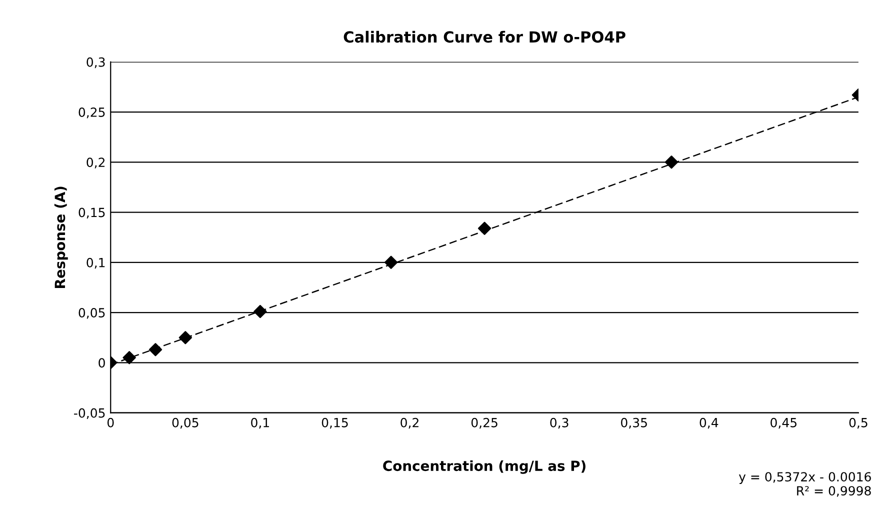 The image size is (885, 516). I want to click on x-tick-label: 0,3, so click(559, 423).